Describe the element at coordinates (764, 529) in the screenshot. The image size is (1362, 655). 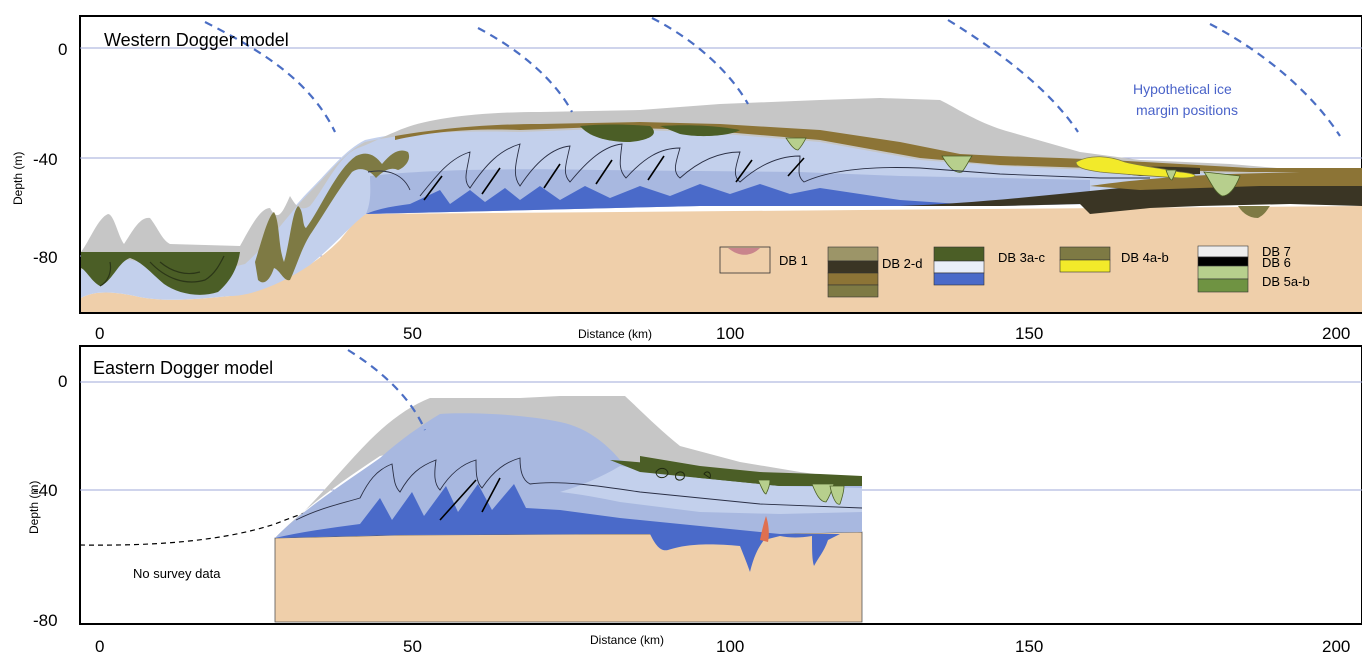
I see `db2-dark-spike` at that location.